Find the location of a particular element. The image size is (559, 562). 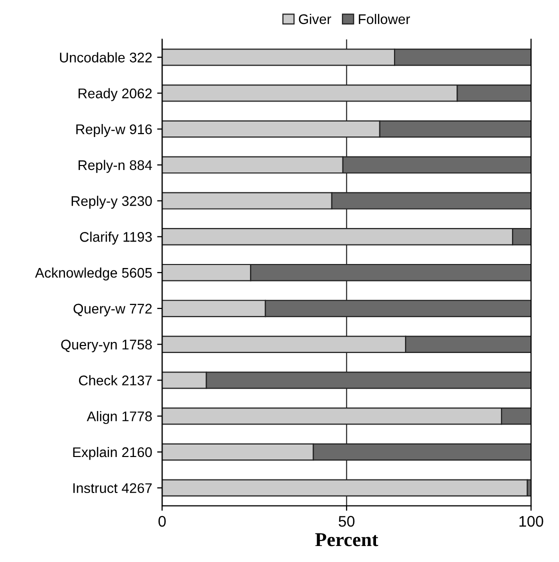

x-axis-title: Percent is located at coordinates (346, 539).